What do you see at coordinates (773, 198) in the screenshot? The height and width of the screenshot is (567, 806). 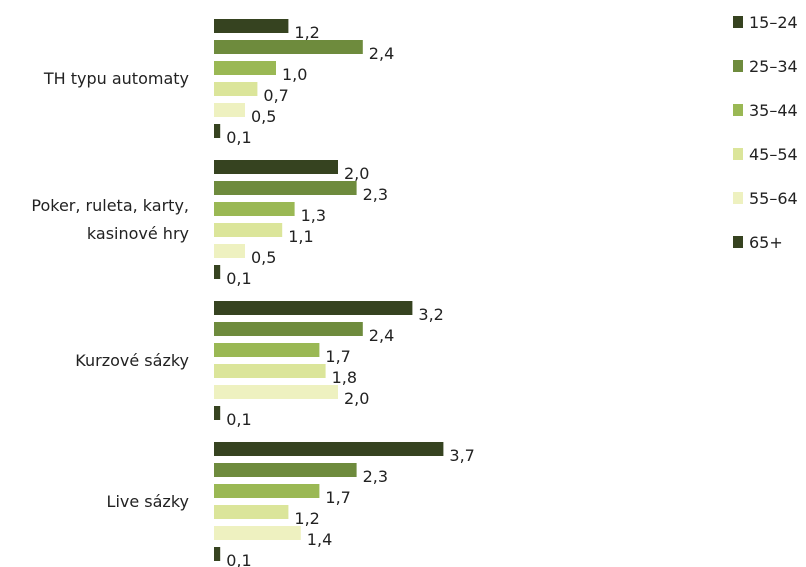 I see `legend-label-55-64: 55–64` at bounding box center [773, 198].